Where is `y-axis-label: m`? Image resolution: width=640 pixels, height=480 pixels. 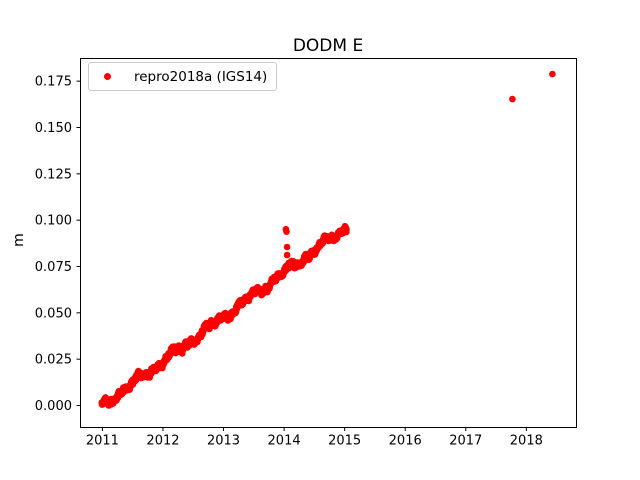
y-axis-label: m is located at coordinates (19, 240).